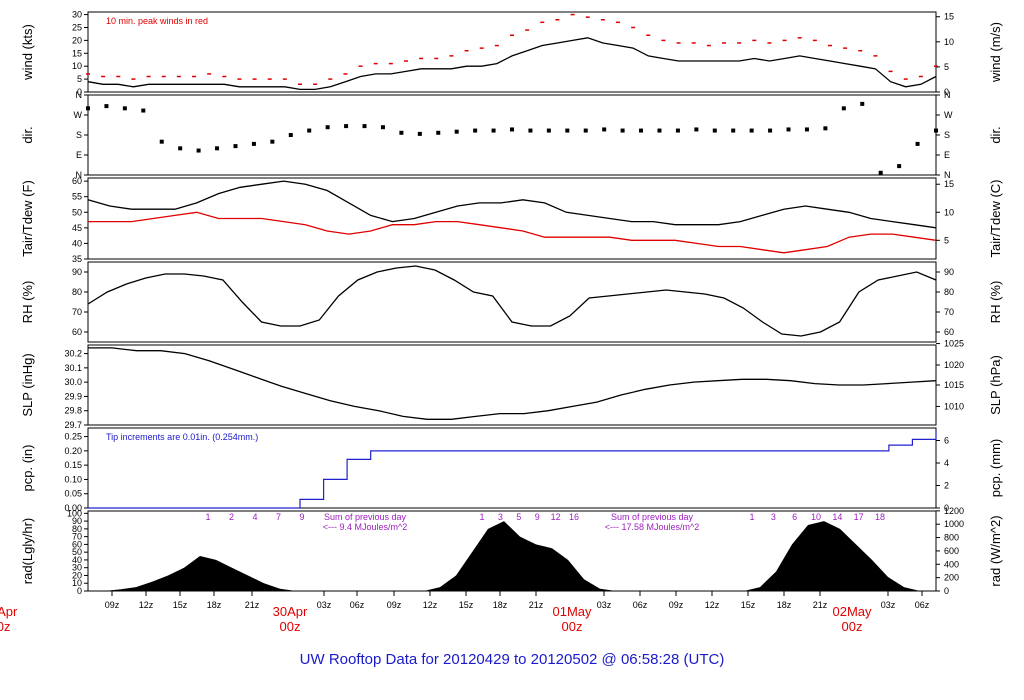 This screenshot has width=1024, height=700. Describe the element at coordinates (652, 517) in the screenshot. I see `rad-note-2: Sum of previous day` at that location.